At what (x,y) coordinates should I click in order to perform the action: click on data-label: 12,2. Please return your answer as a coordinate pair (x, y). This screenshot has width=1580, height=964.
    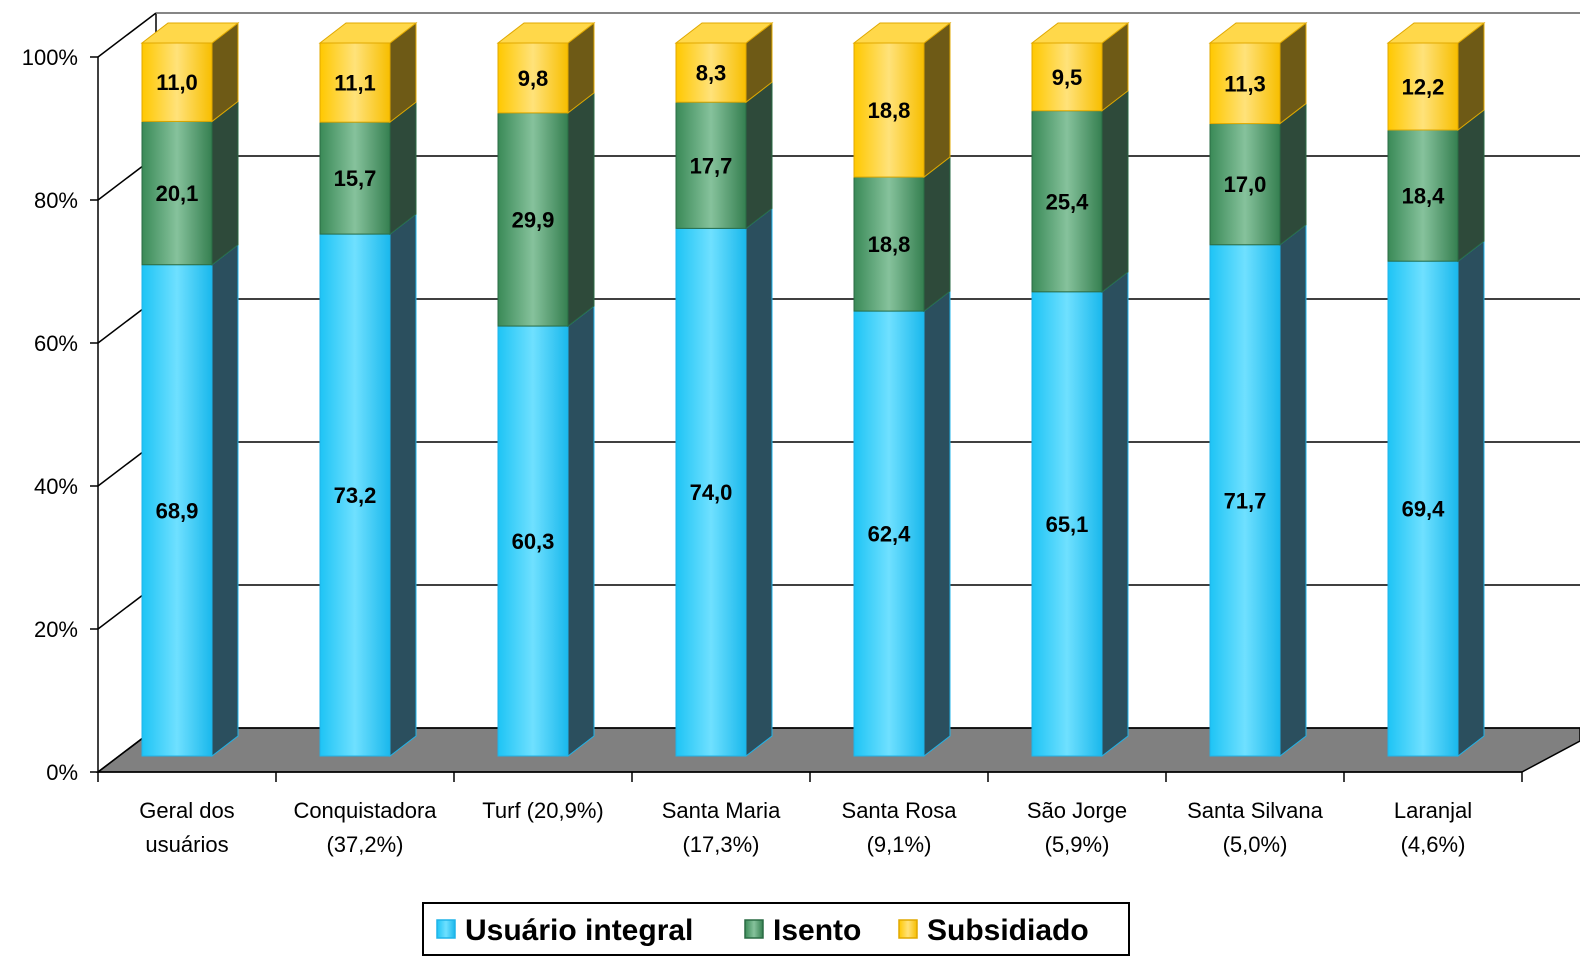
    Looking at the image, I should click on (1423, 86).